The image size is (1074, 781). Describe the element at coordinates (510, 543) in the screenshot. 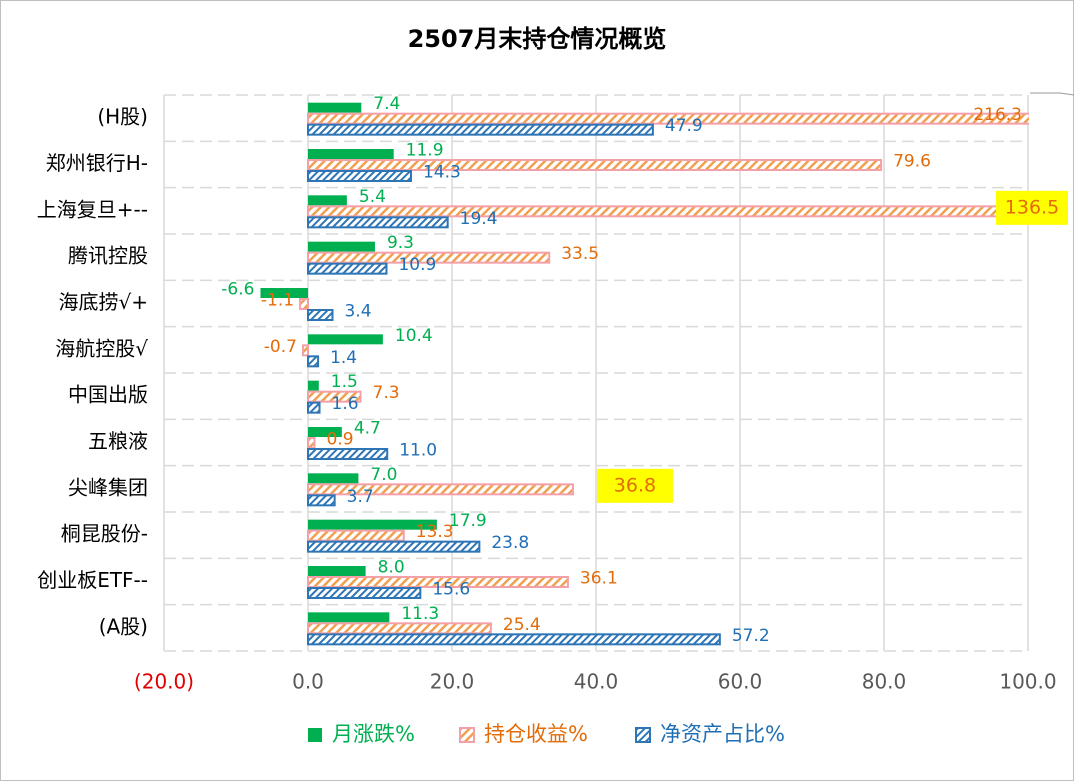

I see `data-label: 23.8` at that location.